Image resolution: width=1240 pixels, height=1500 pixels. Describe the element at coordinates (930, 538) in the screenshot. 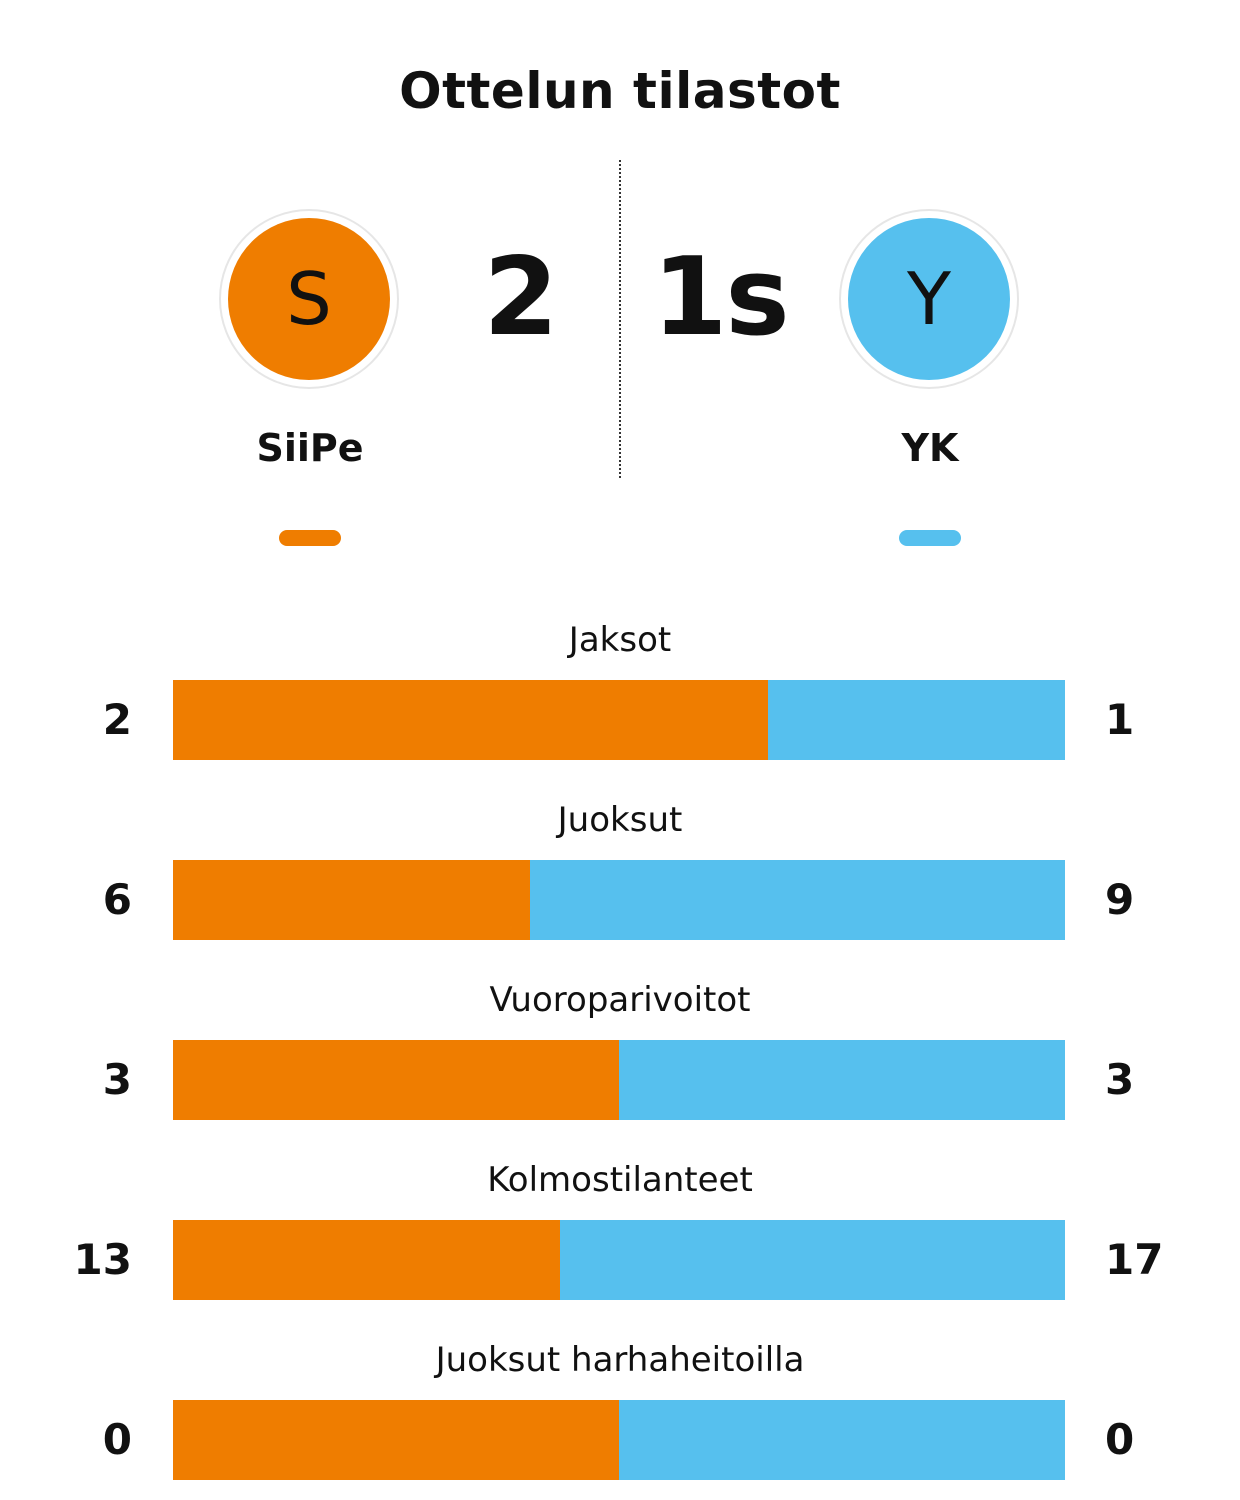

I see `away-legend-swatch` at that location.